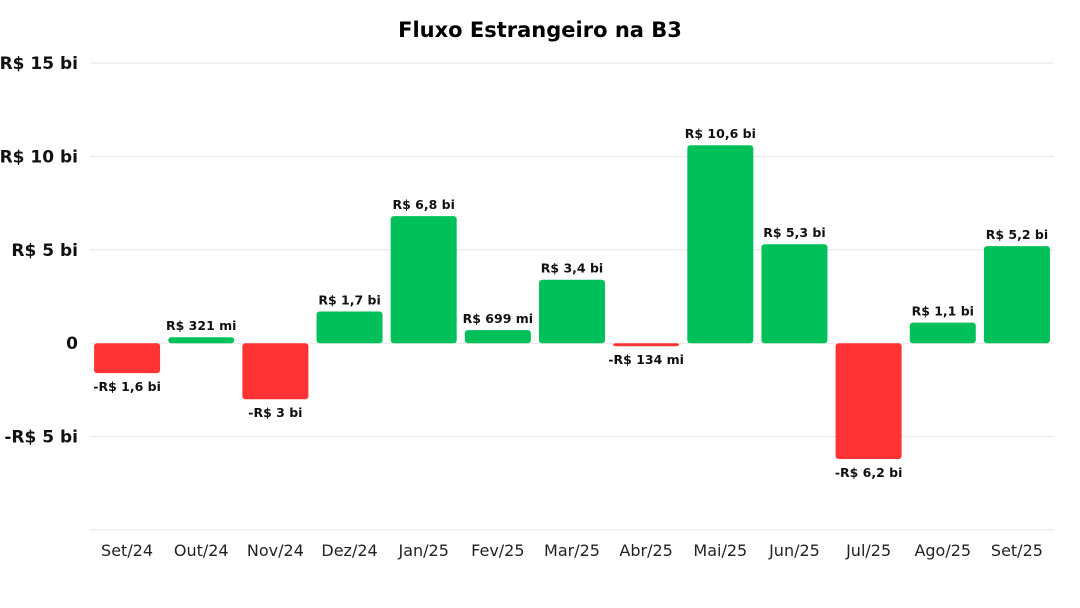 The width and height of the screenshot is (1080, 608). What do you see at coordinates (572, 268) in the screenshot?
I see `data-label: R$ 3,4 bi` at bounding box center [572, 268].